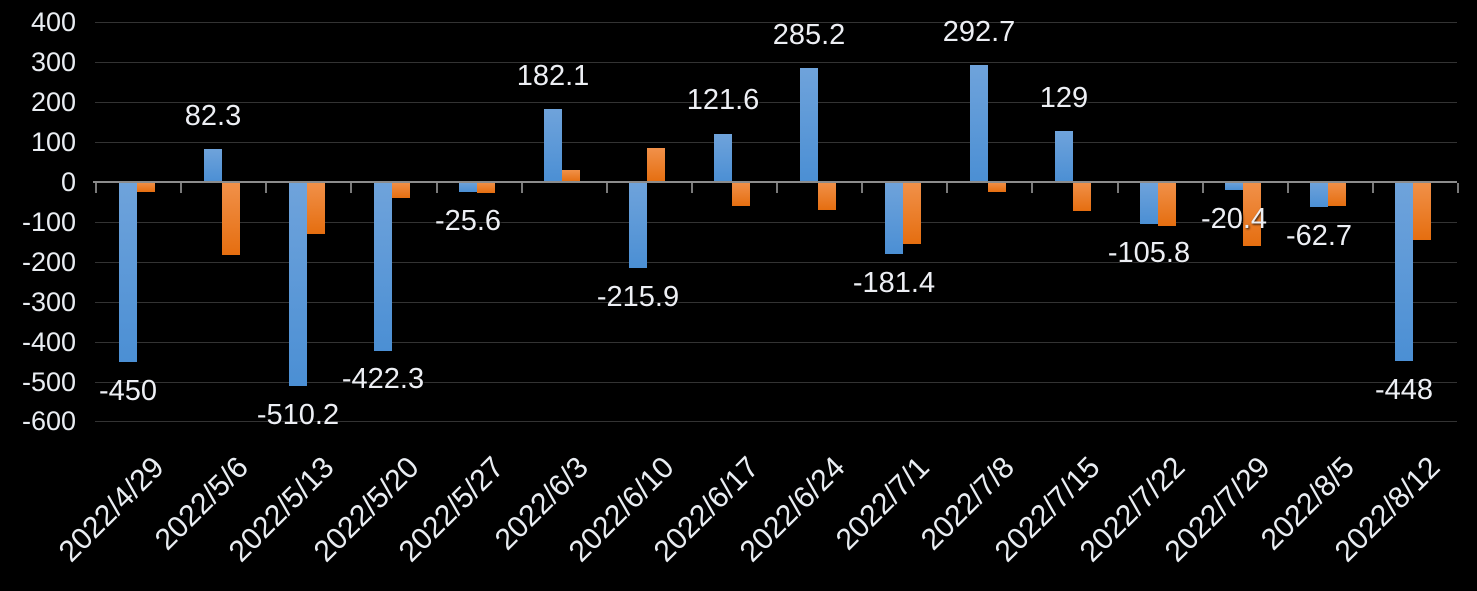 The image size is (1477, 591). What do you see at coordinates (383, 266) in the screenshot?
I see `bar-blue-2022/5/20` at bounding box center [383, 266].